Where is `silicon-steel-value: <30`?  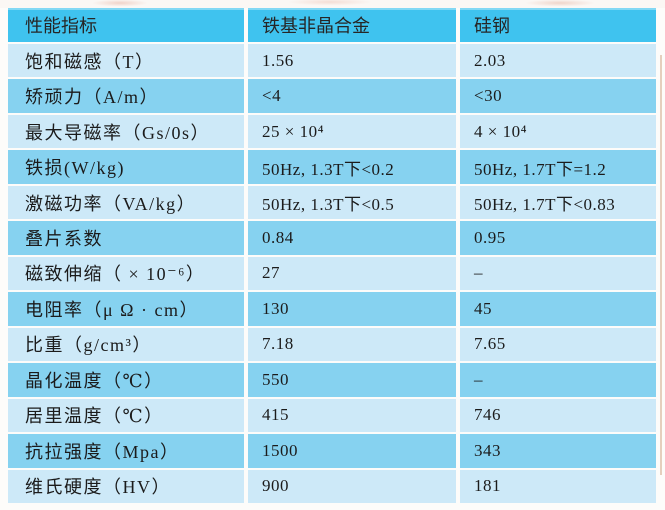
silicon-steel-value: <30 is located at coordinates (558, 96).